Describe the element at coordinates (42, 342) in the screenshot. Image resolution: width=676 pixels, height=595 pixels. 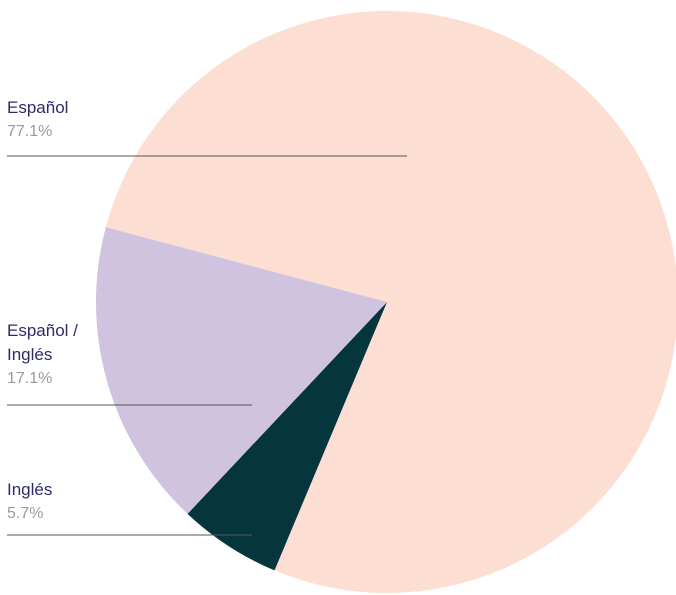
I see `category-label: Español / Inglés` at that location.